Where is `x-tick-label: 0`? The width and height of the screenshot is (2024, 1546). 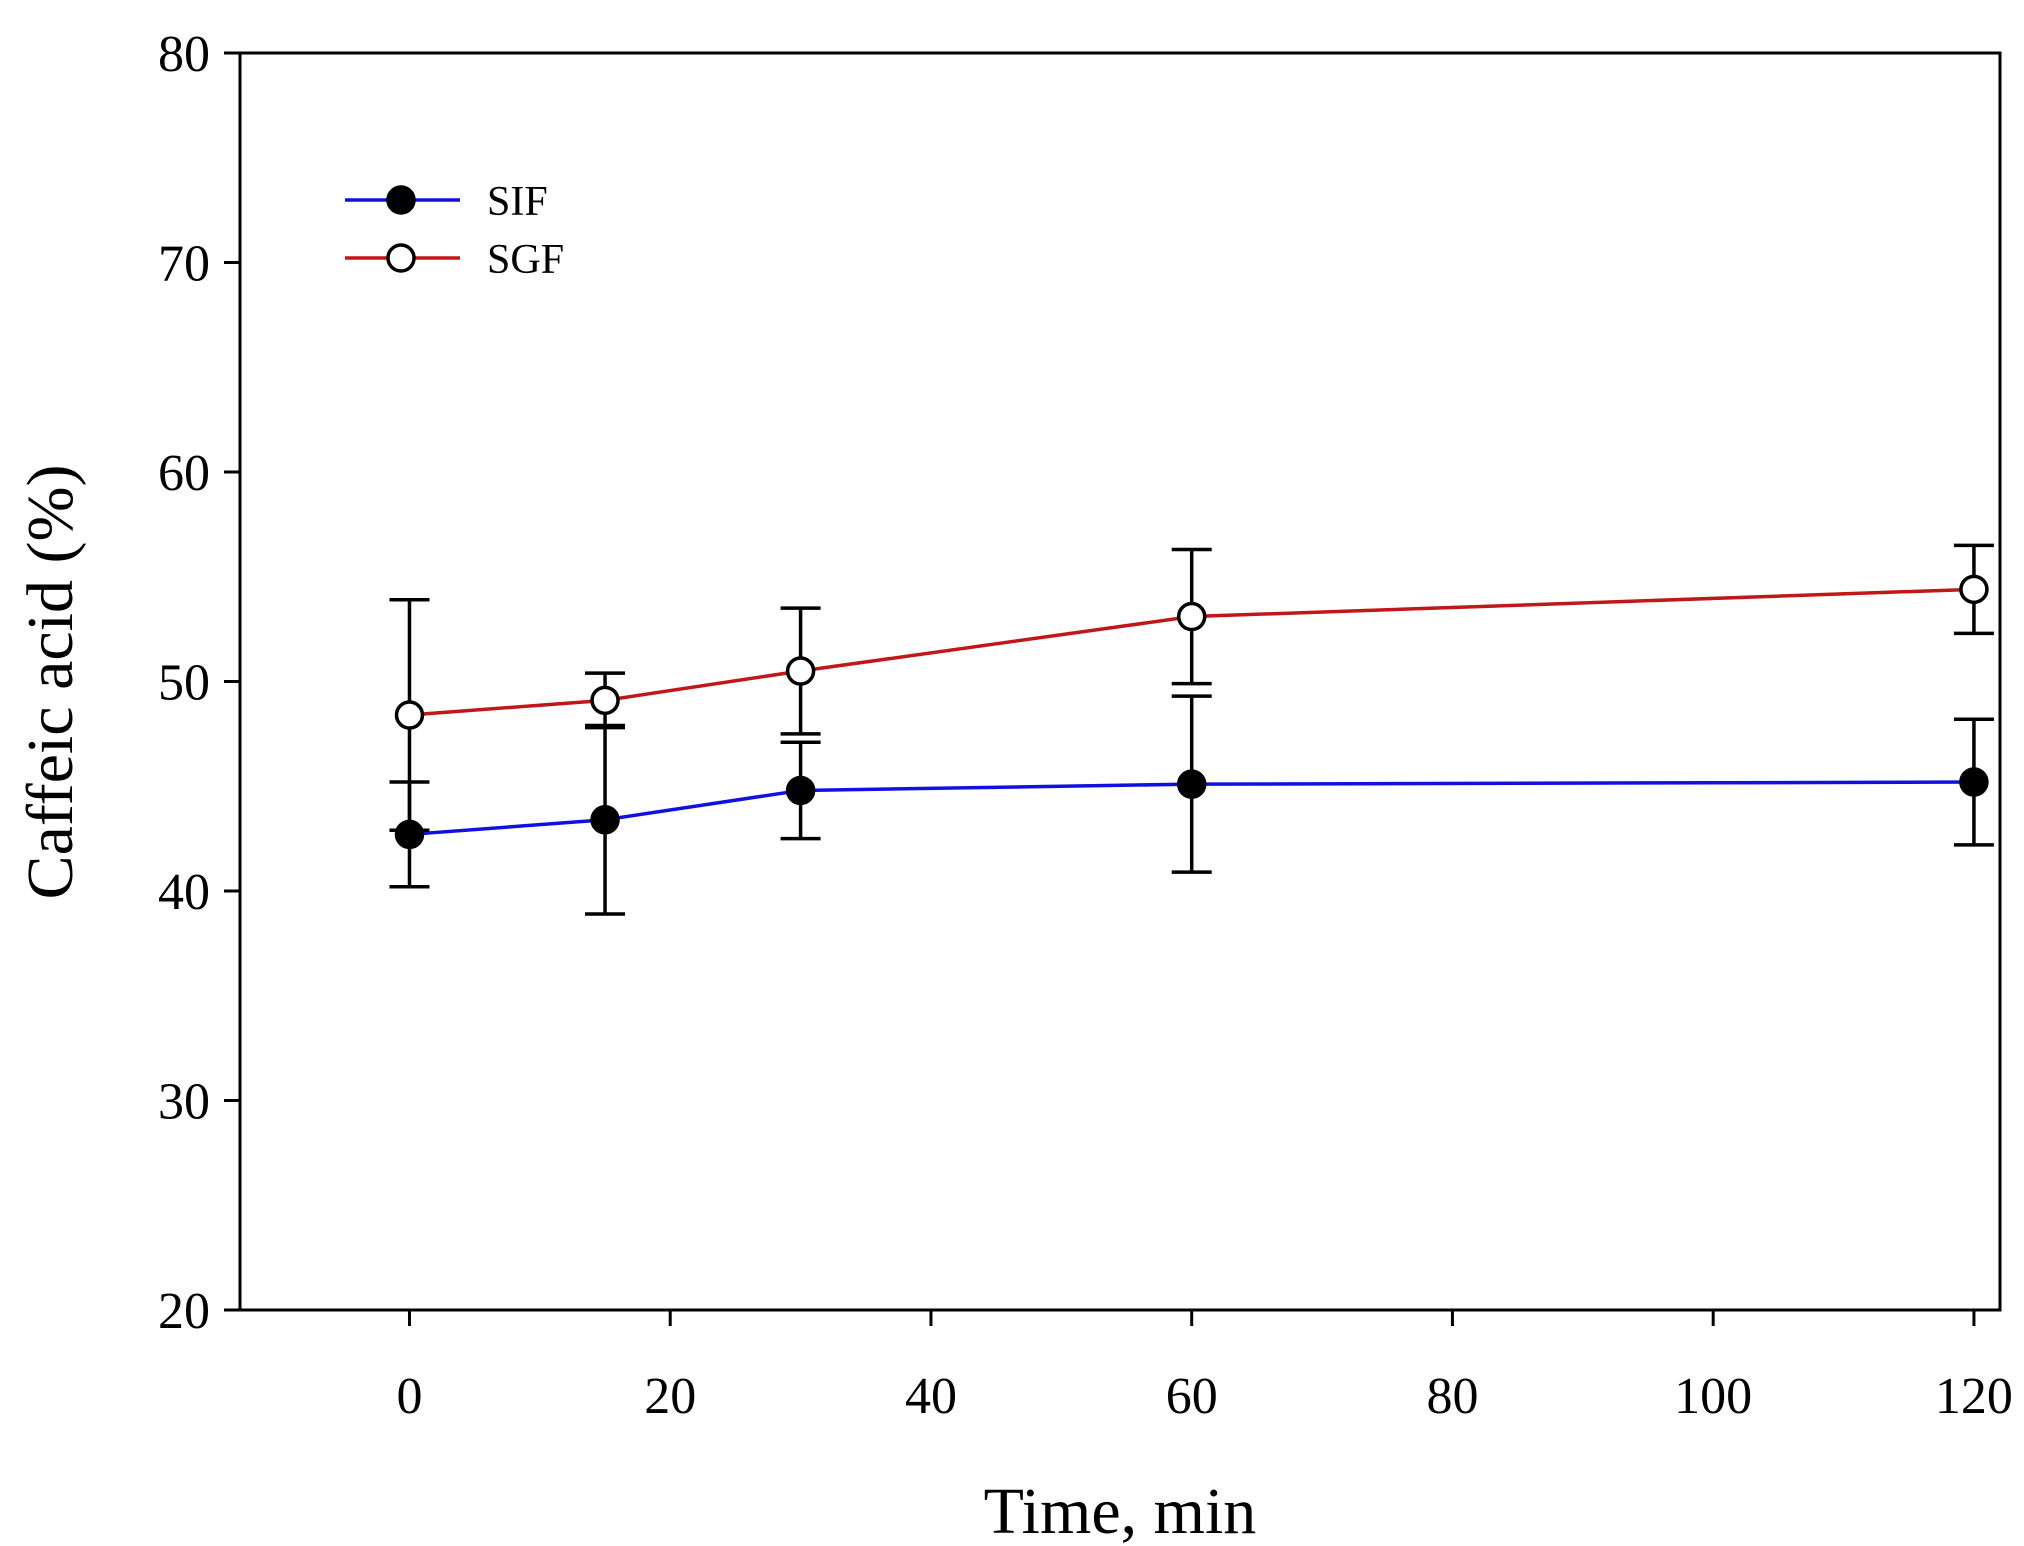
x-tick-label: 0 is located at coordinates (409, 1396).